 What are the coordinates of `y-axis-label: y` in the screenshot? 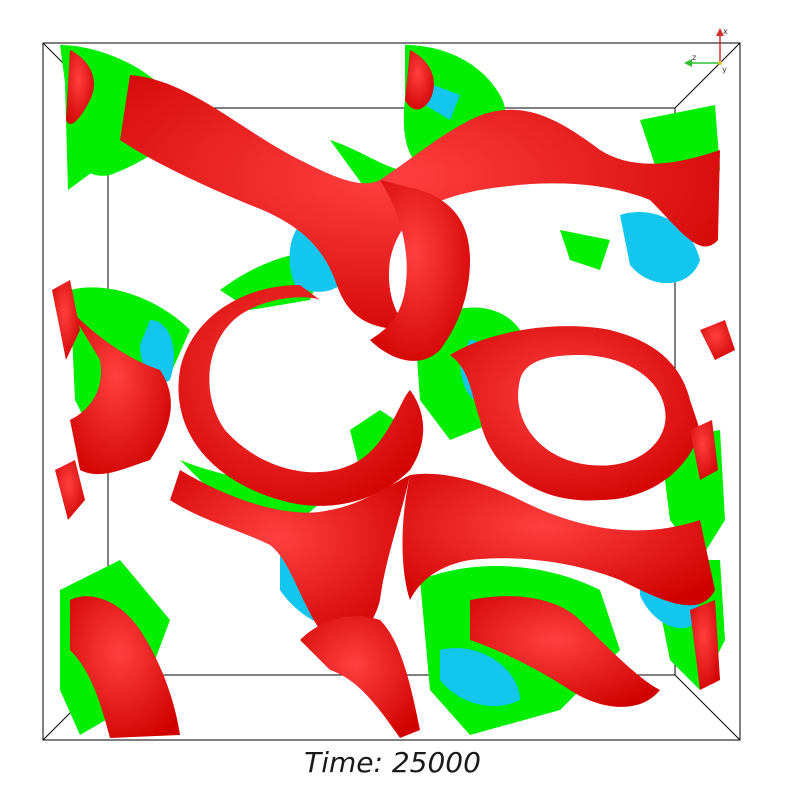 It's located at (724, 69).